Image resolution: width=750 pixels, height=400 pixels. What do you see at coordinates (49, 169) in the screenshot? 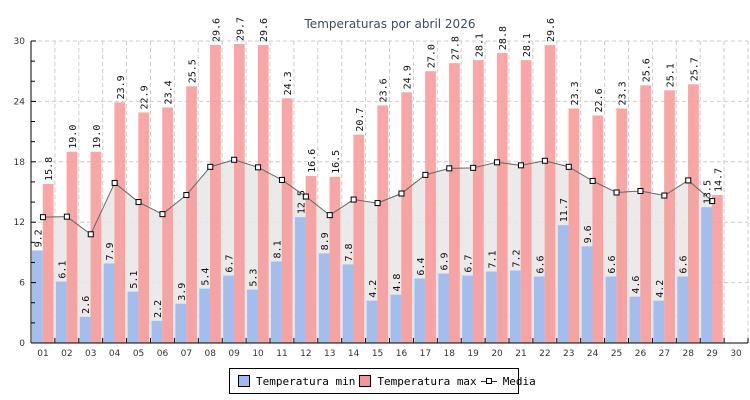
I see `data-label: 15.8` at bounding box center [49, 169].